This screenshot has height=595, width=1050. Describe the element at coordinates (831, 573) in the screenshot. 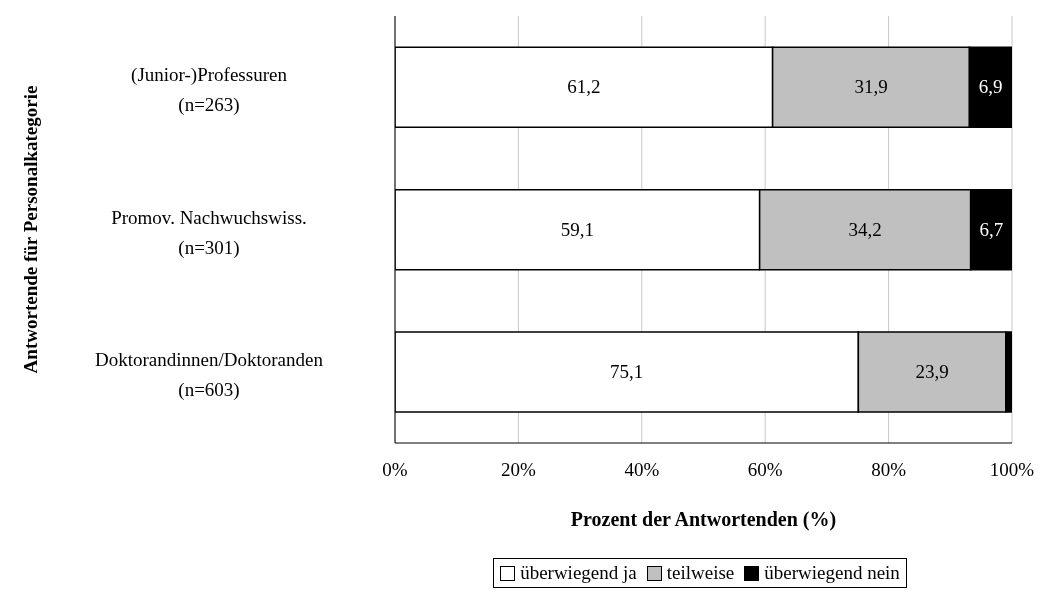

I see `legend-label: überwiegend nein` at that location.